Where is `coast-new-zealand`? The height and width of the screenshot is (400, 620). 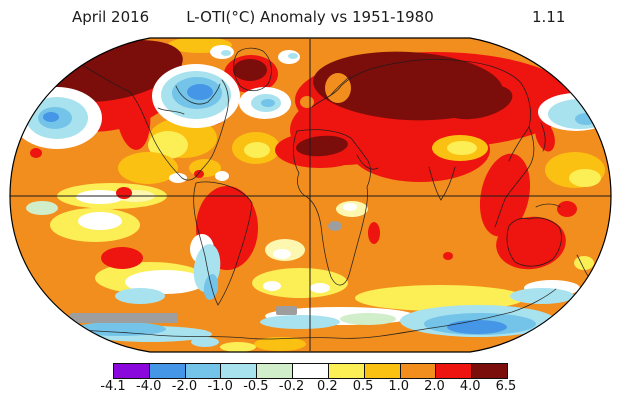 coast-new-zealand is located at coordinates (582, 265).